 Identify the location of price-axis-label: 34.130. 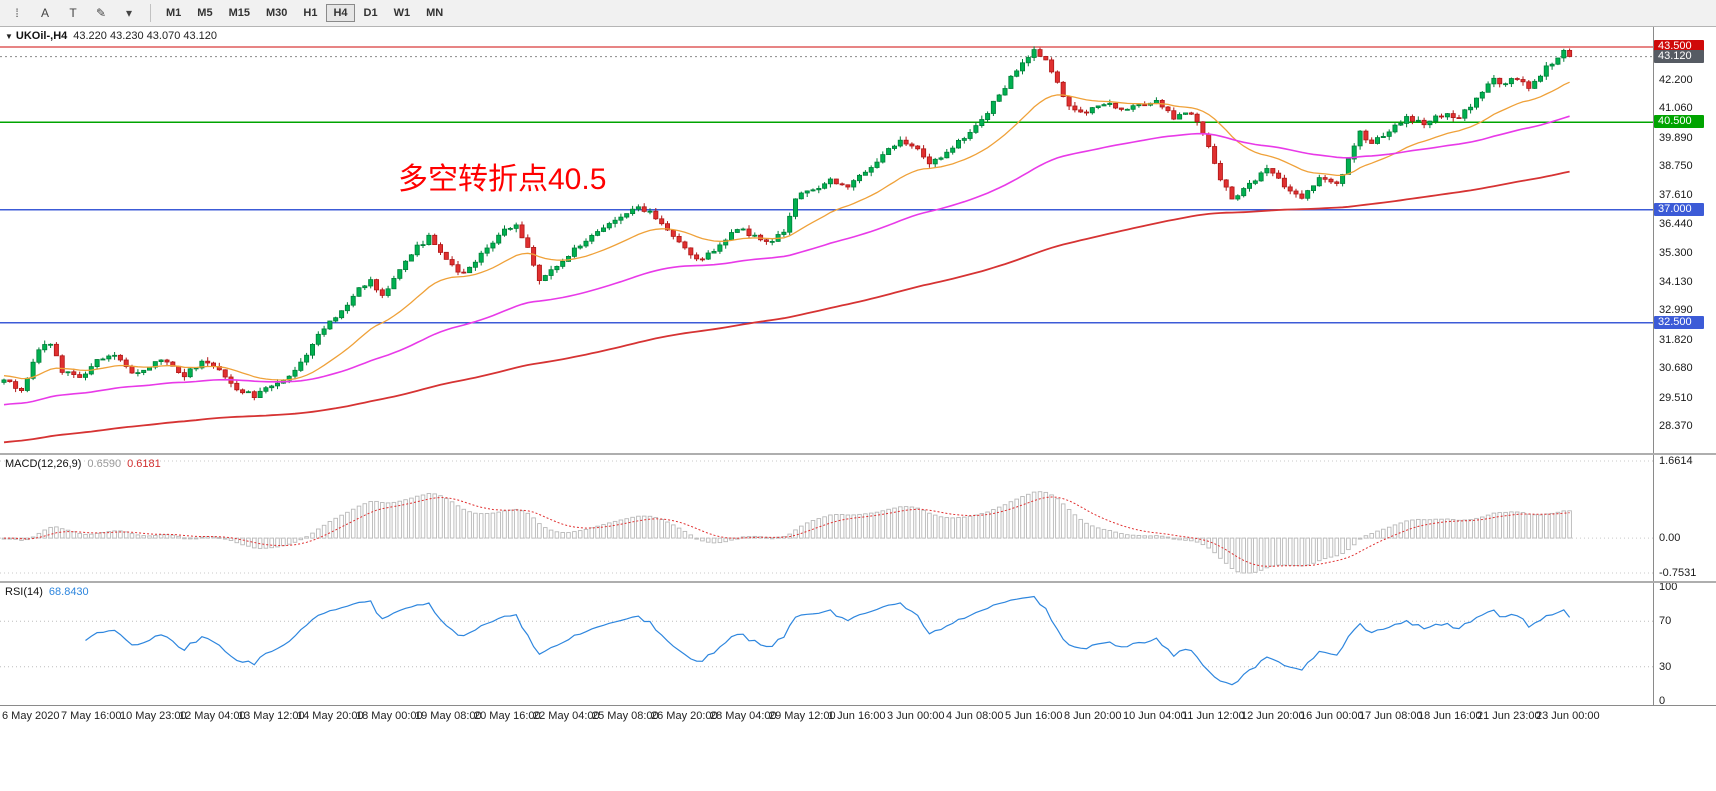
(1676, 281).